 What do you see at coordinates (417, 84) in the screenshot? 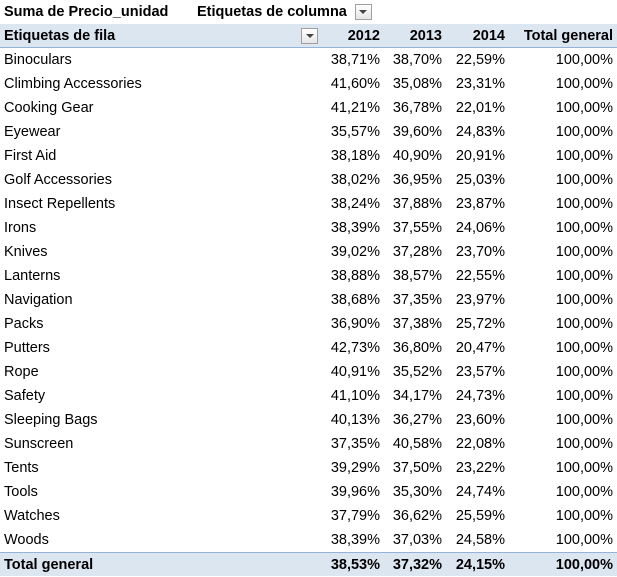
I see `value-2013: 35,08%` at bounding box center [417, 84].